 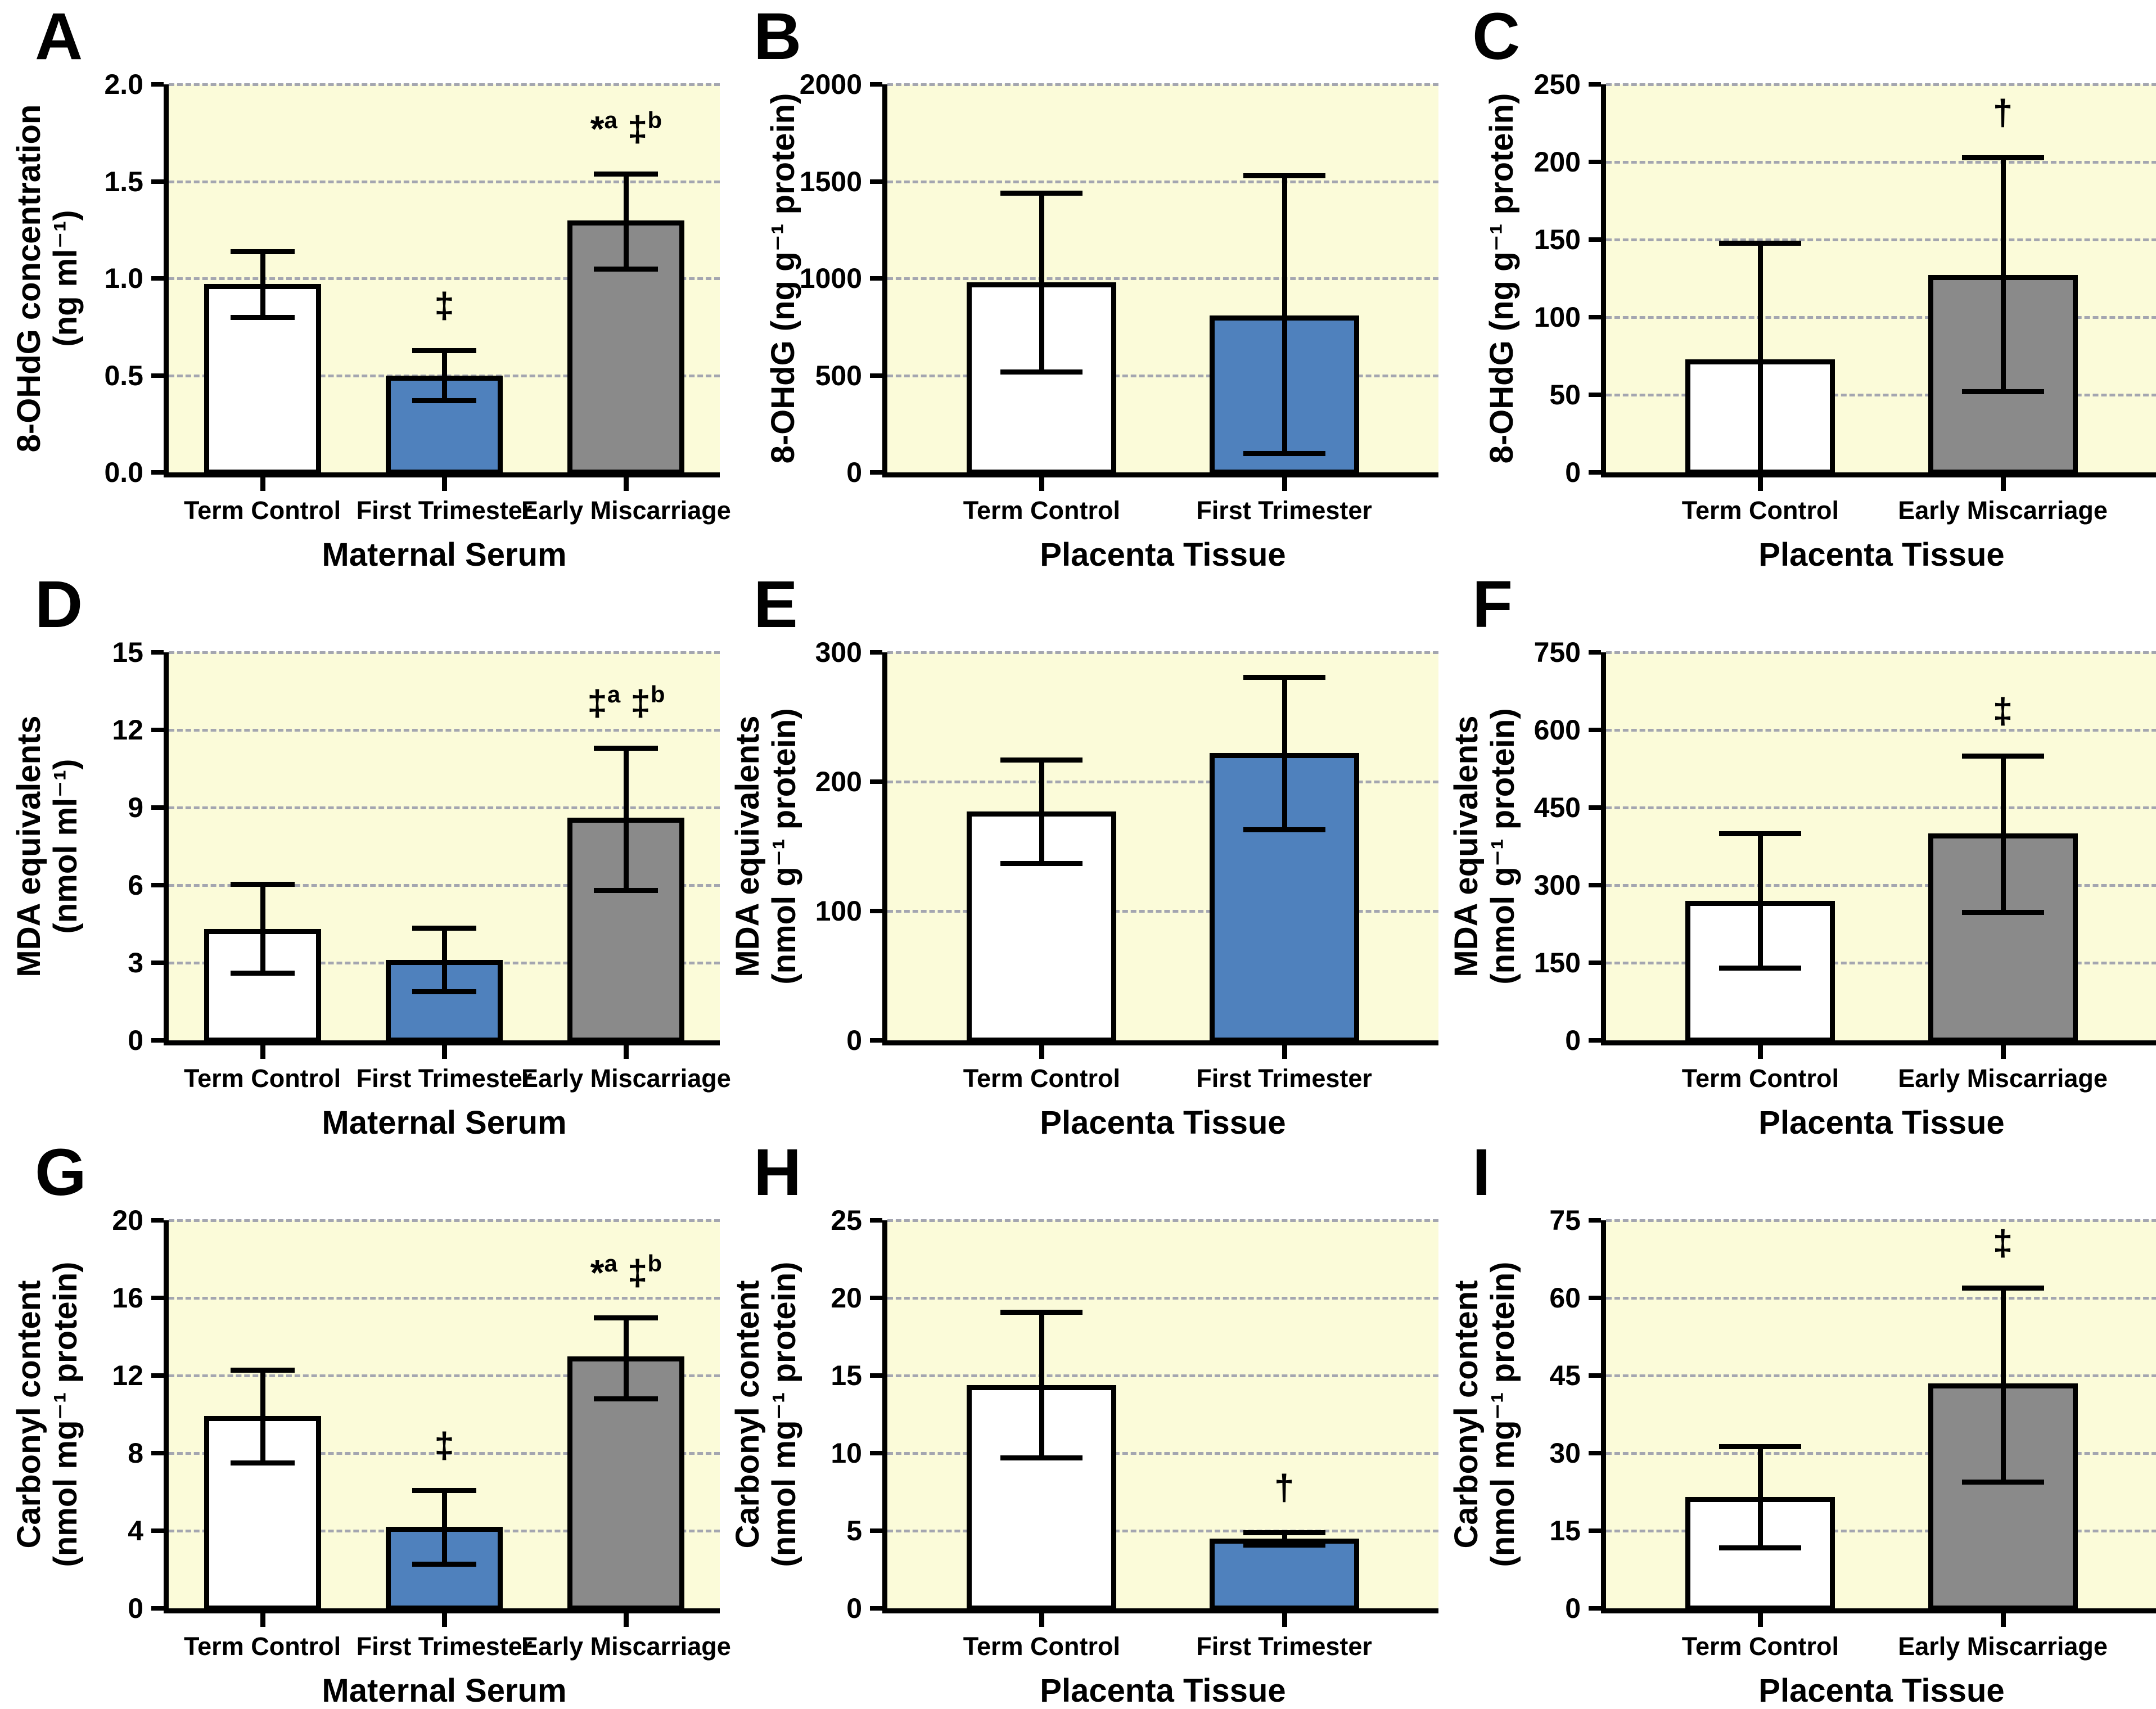 What do you see at coordinates (626, 510) in the screenshot?
I see `x-tick-label: Early Miscarriage` at bounding box center [626, 510].